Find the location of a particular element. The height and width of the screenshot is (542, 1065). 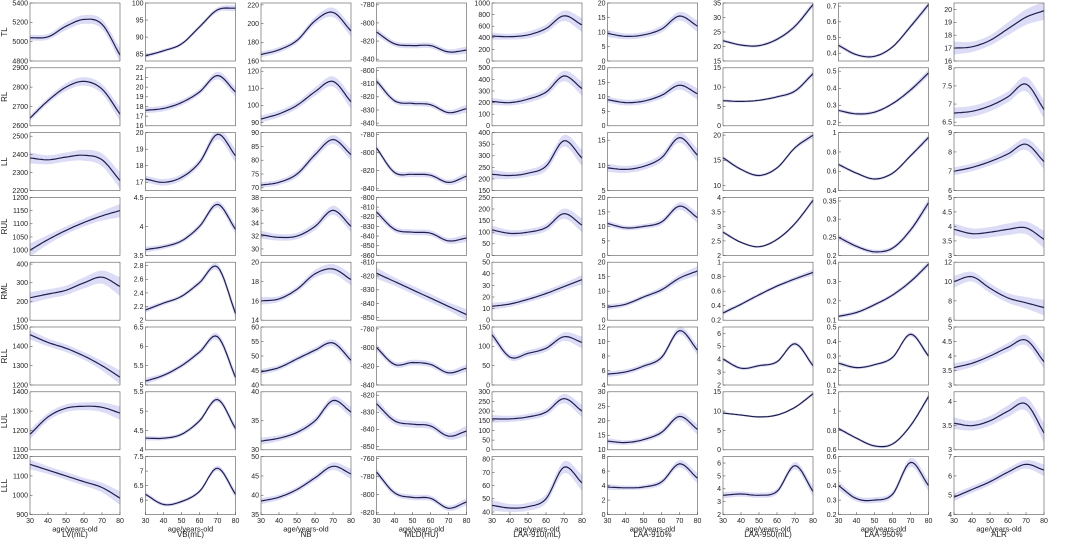

y-tick-label: 50 is located at coordinates (486, 366).